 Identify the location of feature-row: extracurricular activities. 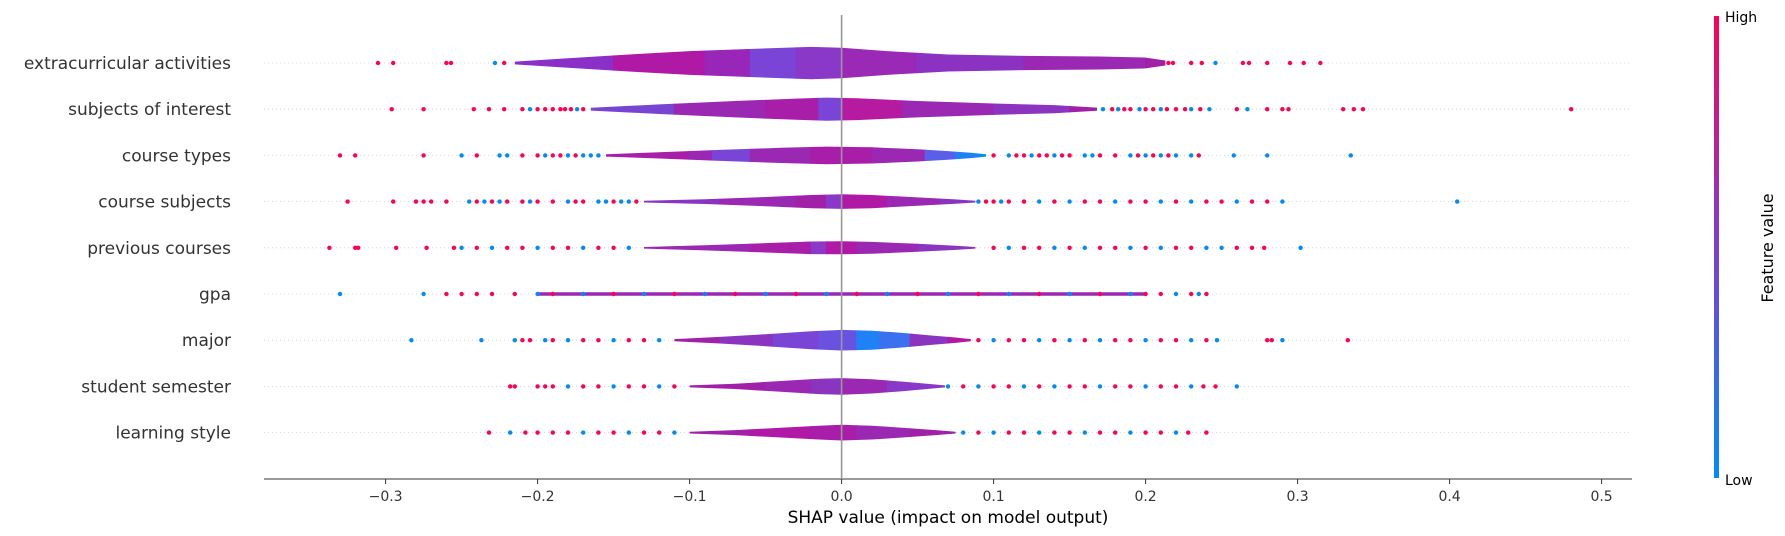
(828, 63).